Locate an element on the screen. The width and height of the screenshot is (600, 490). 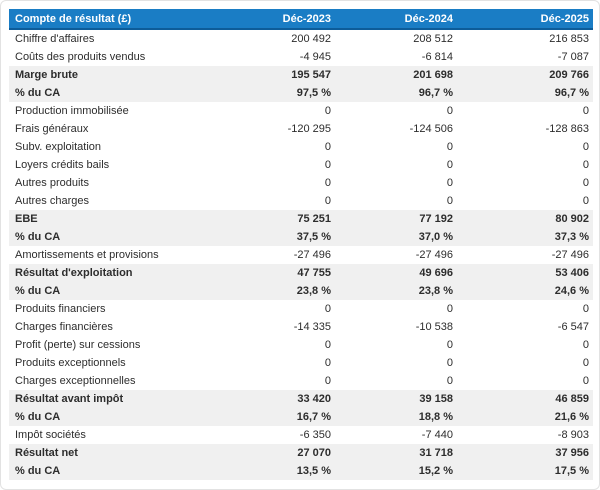
cell-value: 209 766 is located at coordinates (525, 75).